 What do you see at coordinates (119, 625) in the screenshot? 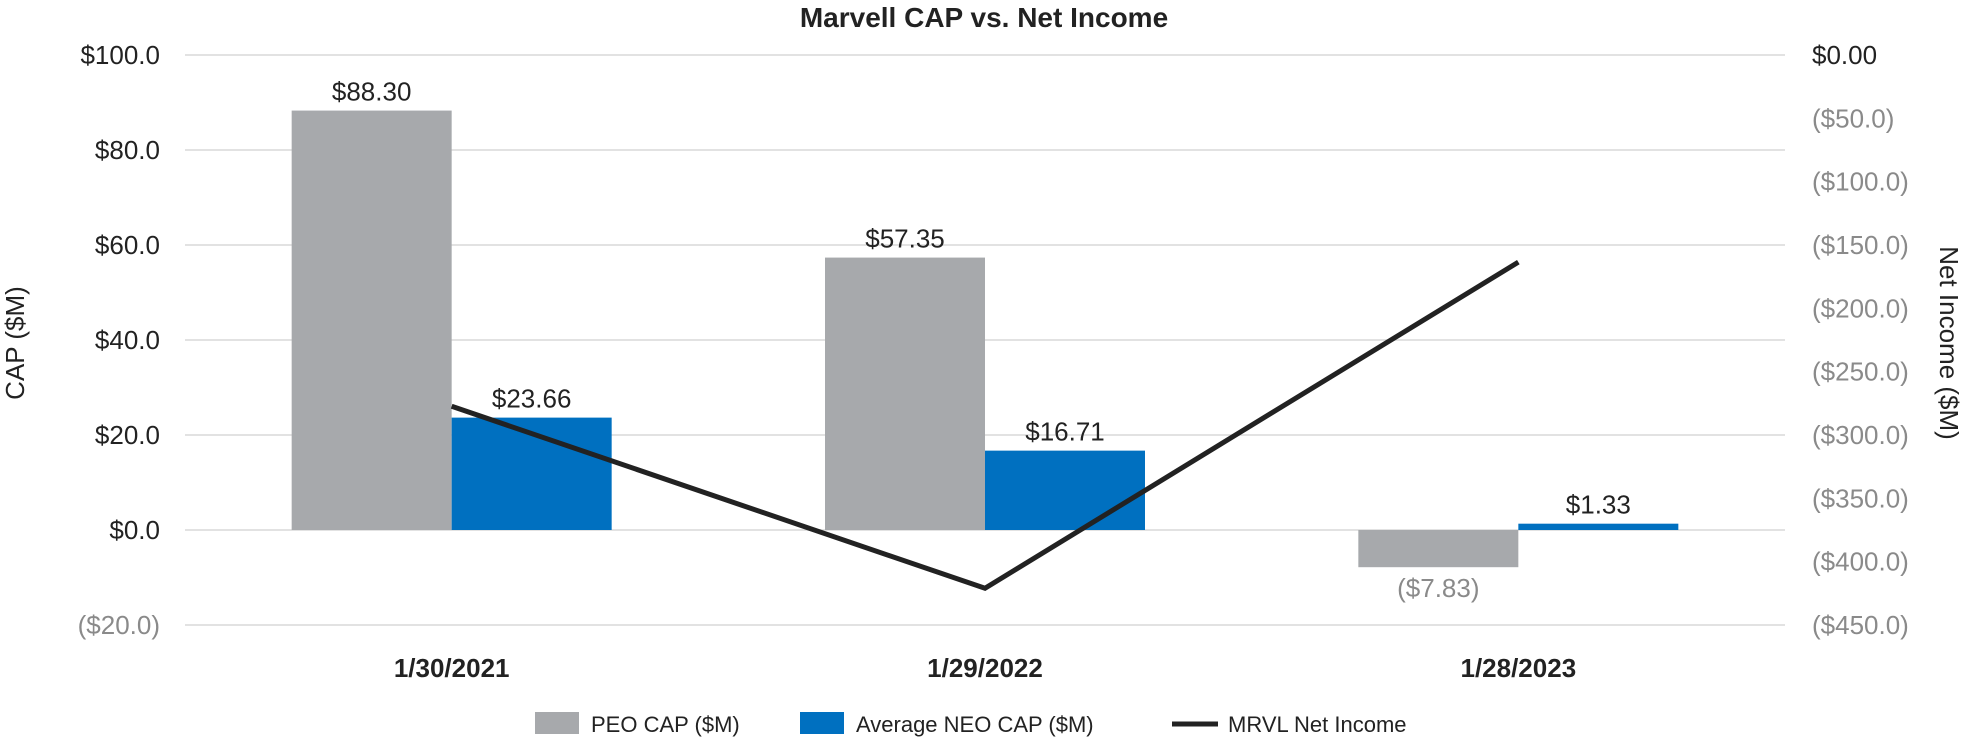
I see `left-axis-tick-label: ($20.0)` at bounding box center [119, 625].